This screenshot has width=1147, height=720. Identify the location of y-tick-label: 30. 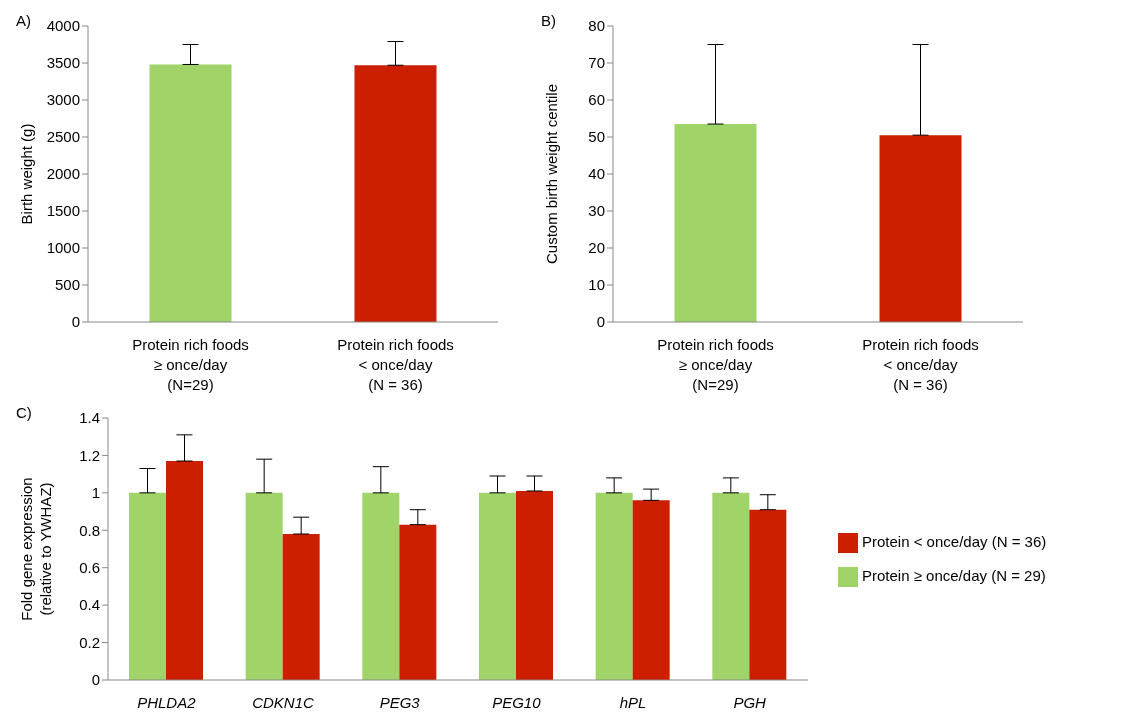
(596, 211).